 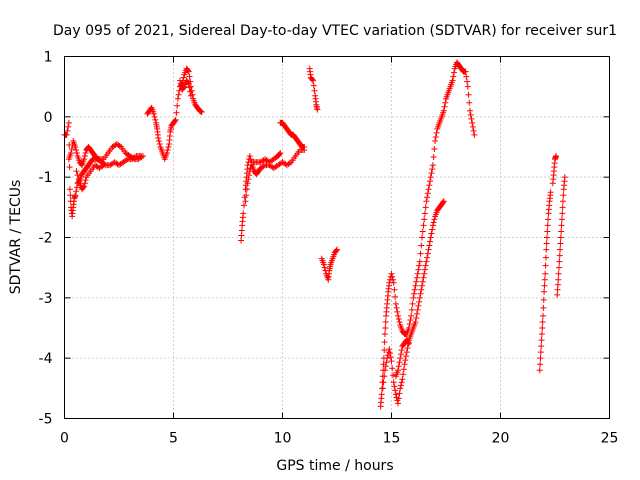 What do you see at coordinates (48, 118) in the screenshot?
I see `y-tick-label: 0` at bounding box center [48, 118].